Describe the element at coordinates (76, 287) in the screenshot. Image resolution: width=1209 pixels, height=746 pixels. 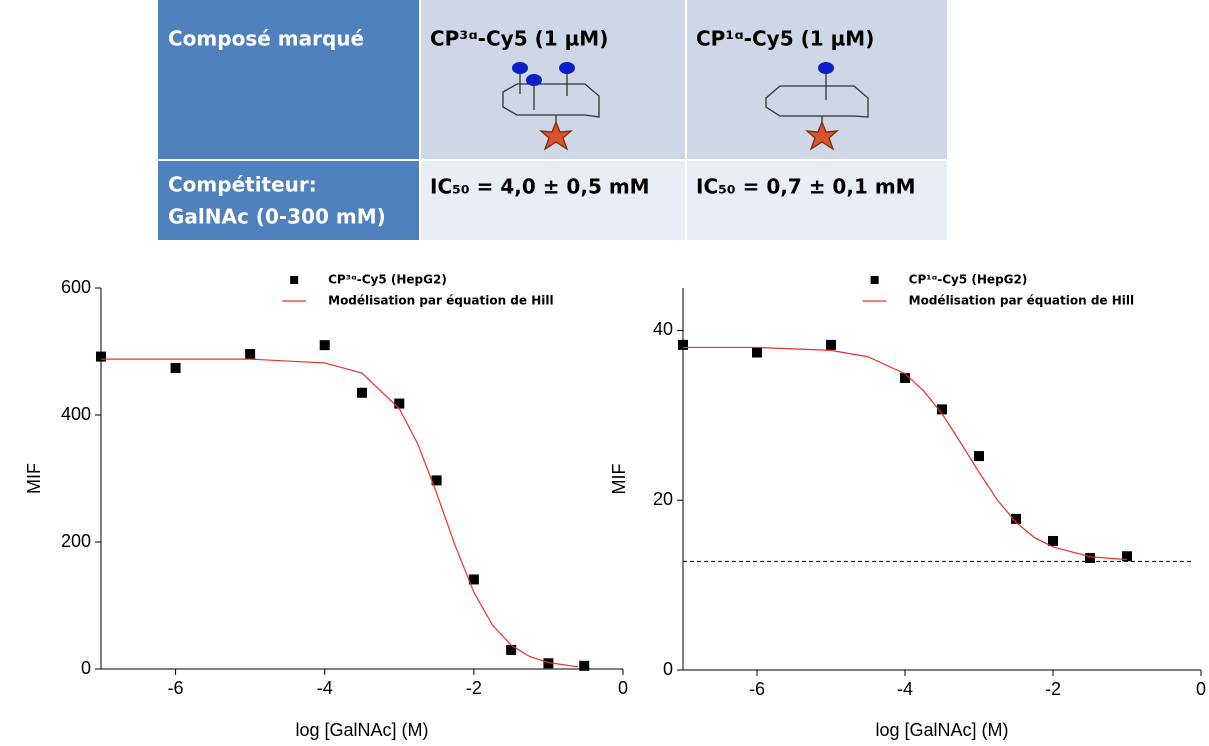
I see `y-tick-label: 600` at that location.